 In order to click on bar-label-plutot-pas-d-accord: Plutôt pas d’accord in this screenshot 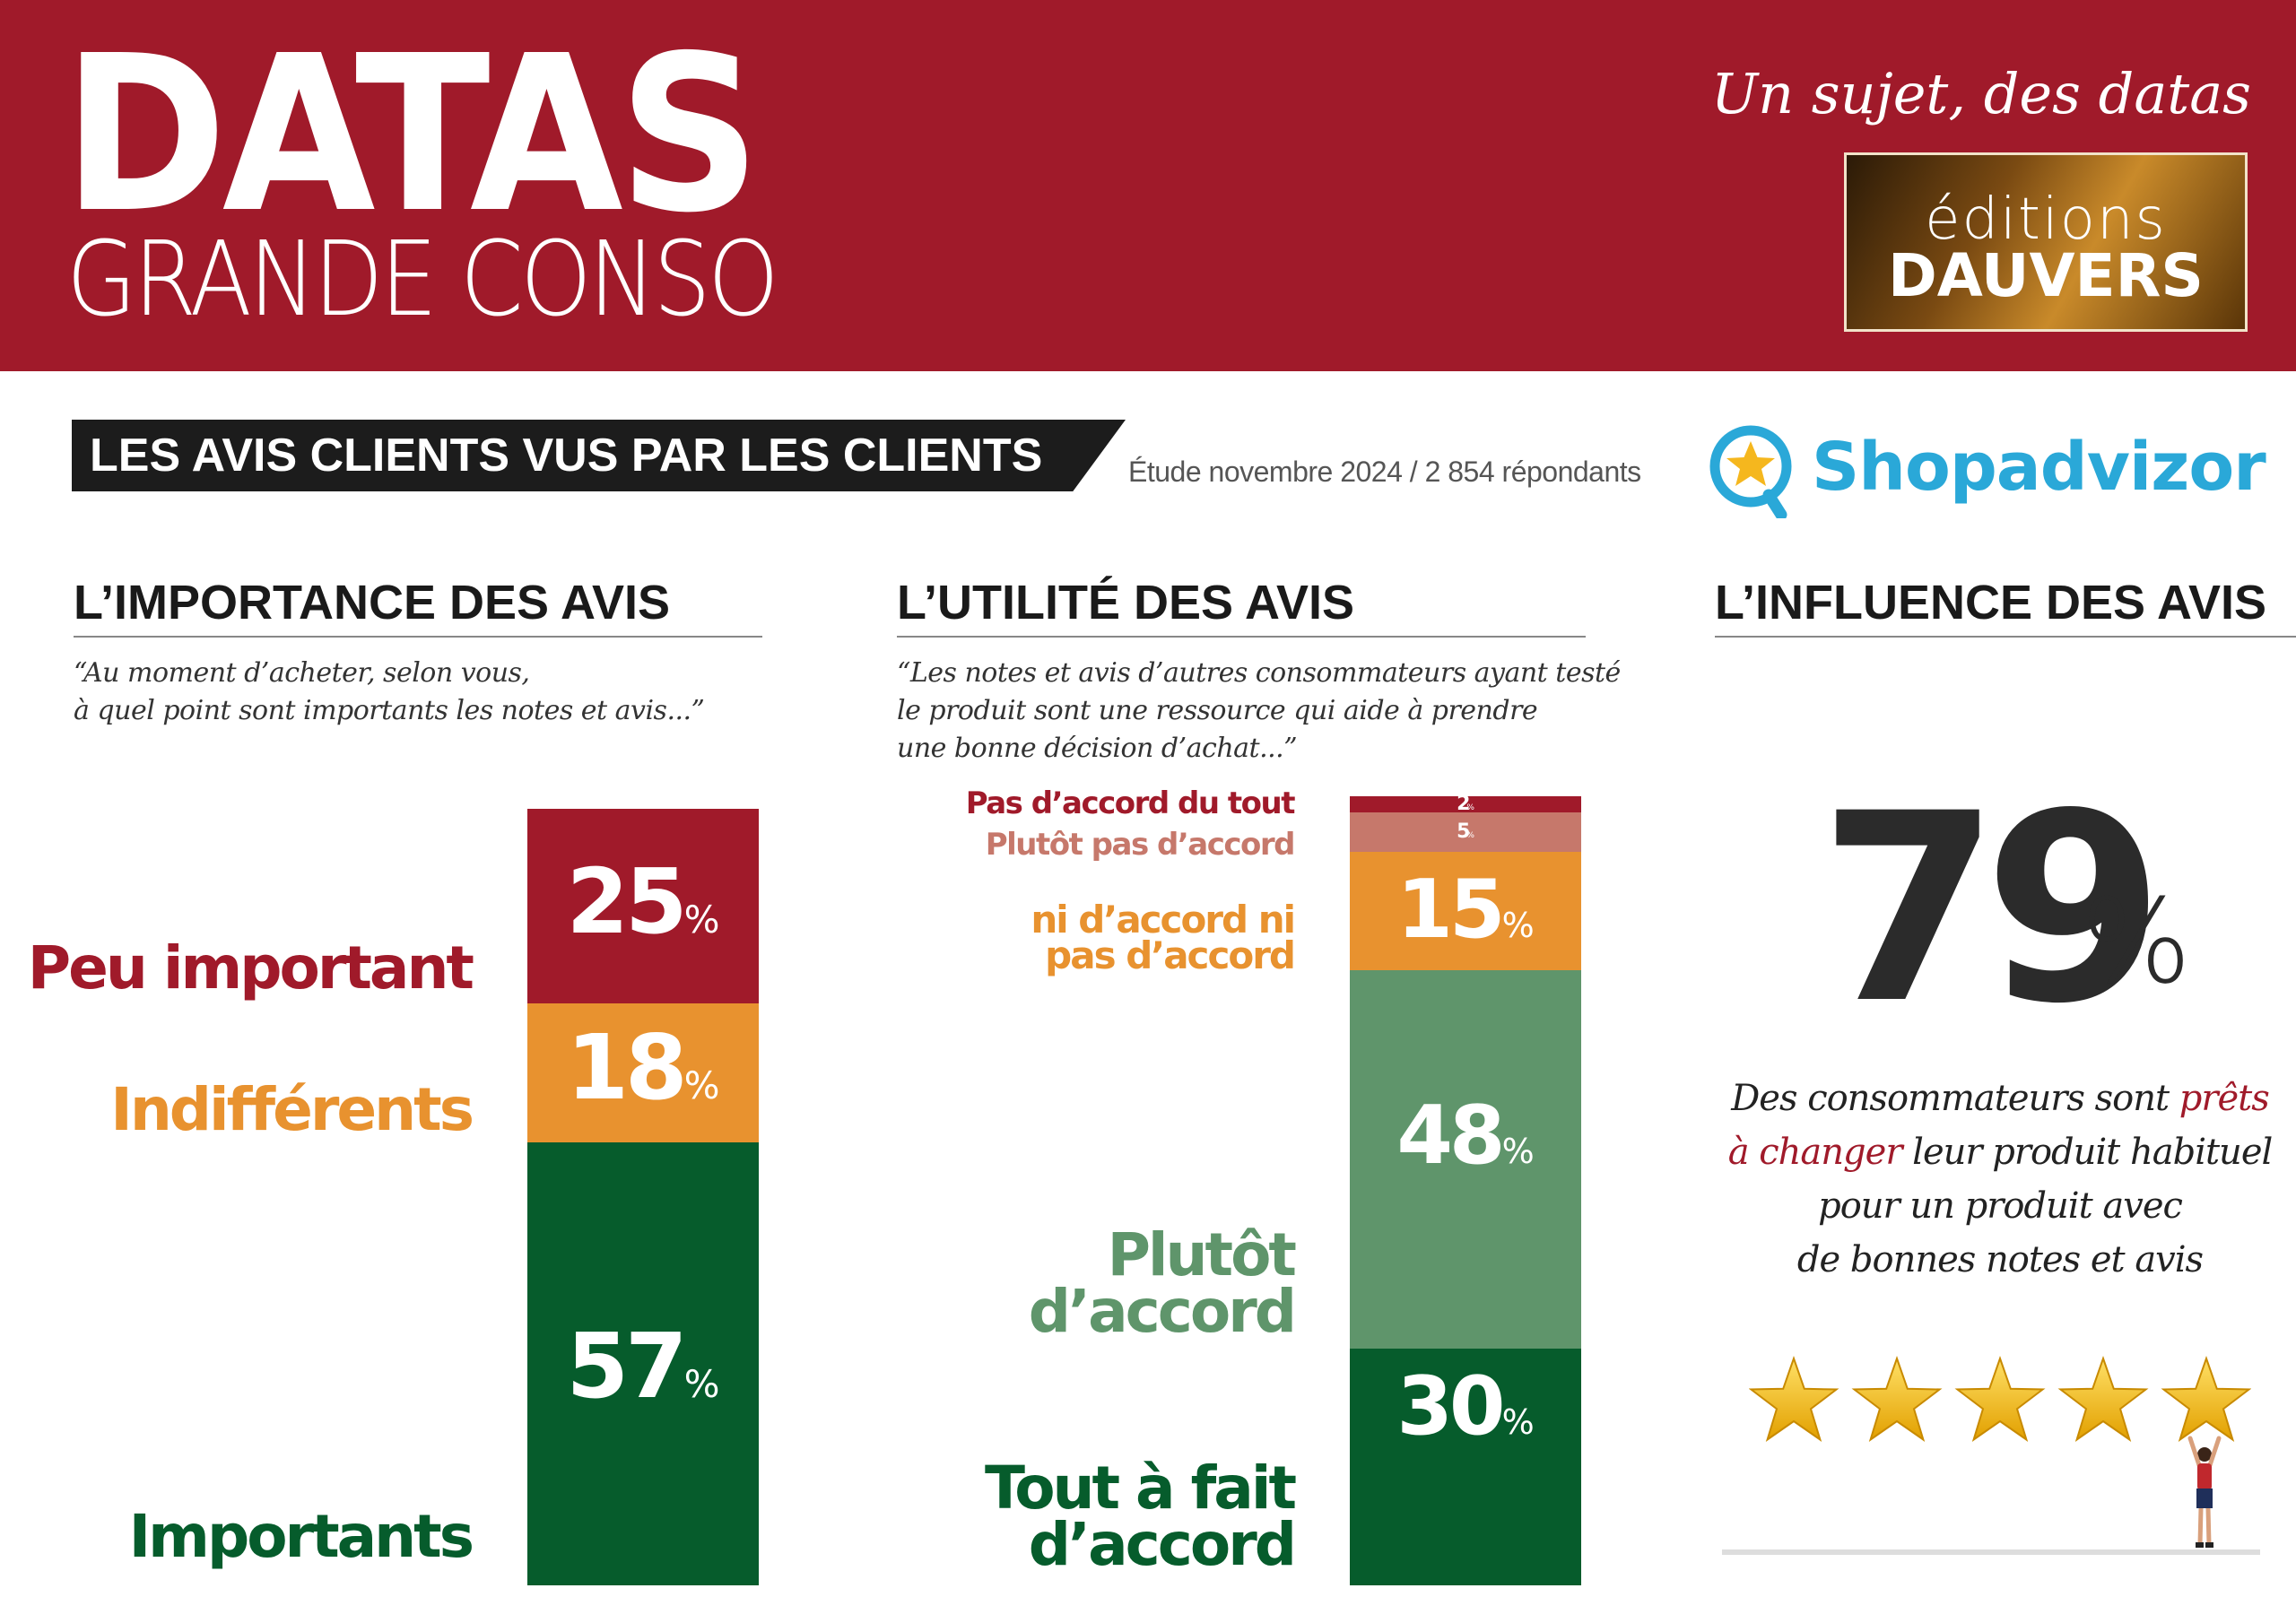, I will do `click(1140, 845)`.